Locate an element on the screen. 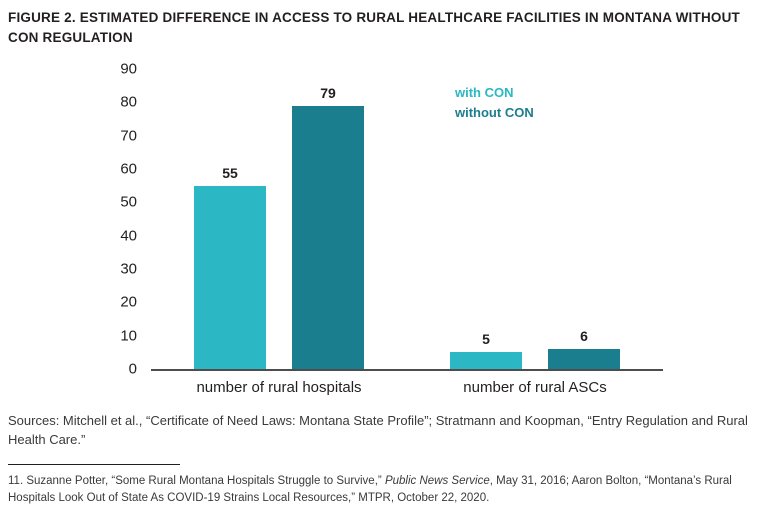 Image resolution: width=768 pixels, height=526 pixels. bar-with-con-number-of-rural-hospitals is located at coordinates (230, 277).